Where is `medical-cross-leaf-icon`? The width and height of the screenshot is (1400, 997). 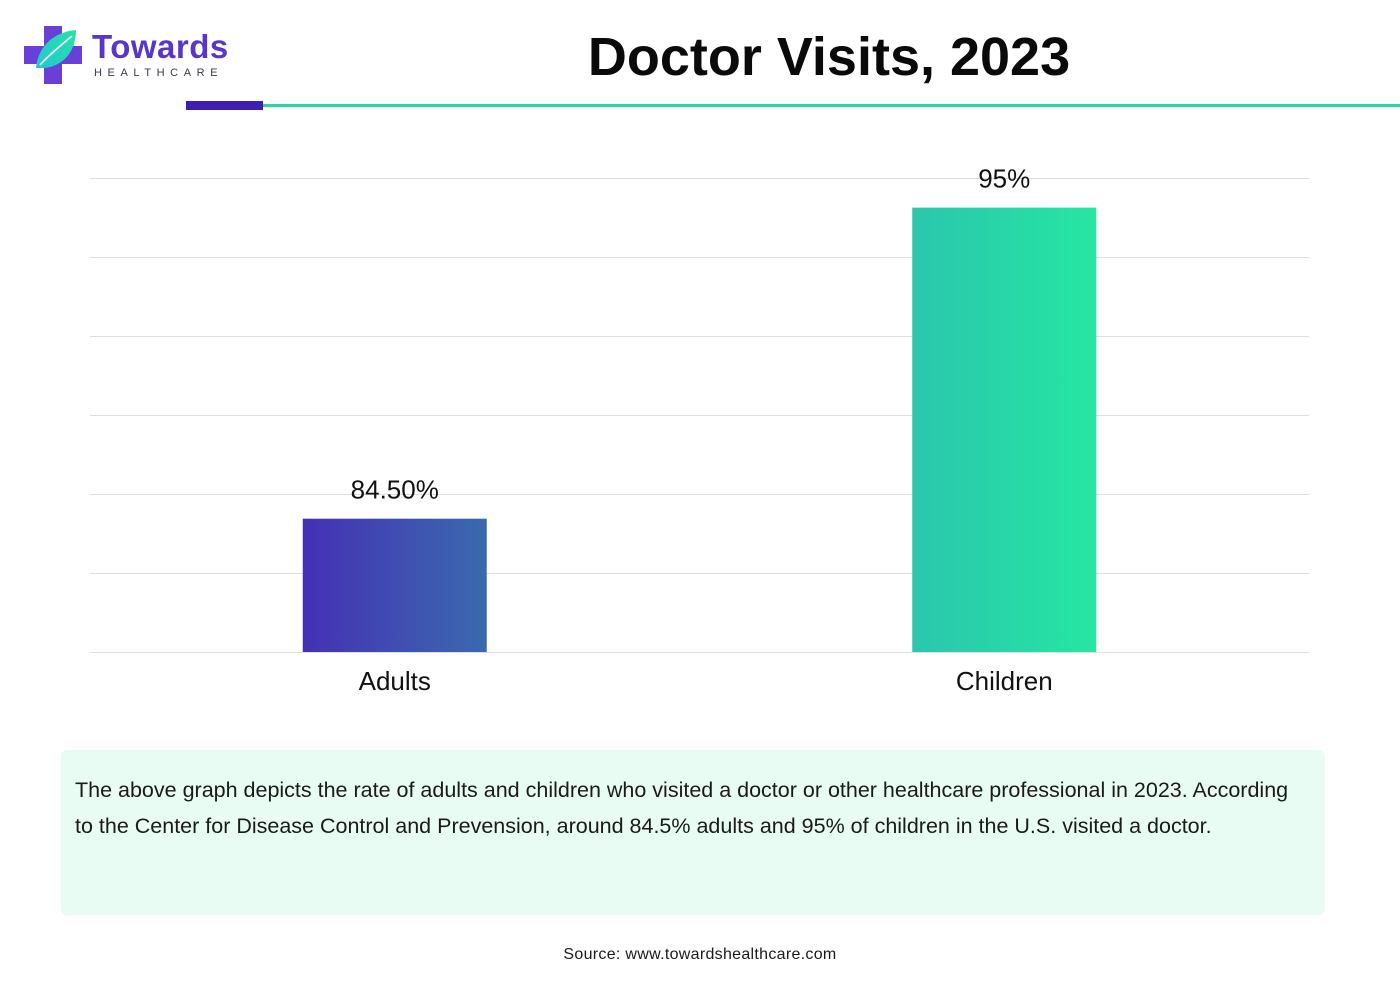 medical-cross-leaf-icon is located at coordinates (53, 55).